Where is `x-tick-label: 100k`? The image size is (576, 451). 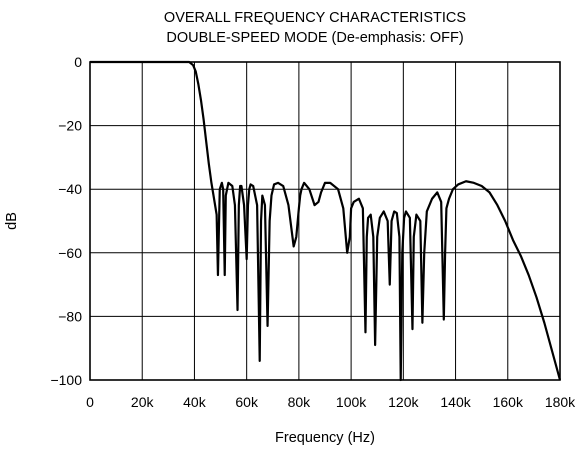
x-tick-label: 100k is located at coordinates (351, 402).